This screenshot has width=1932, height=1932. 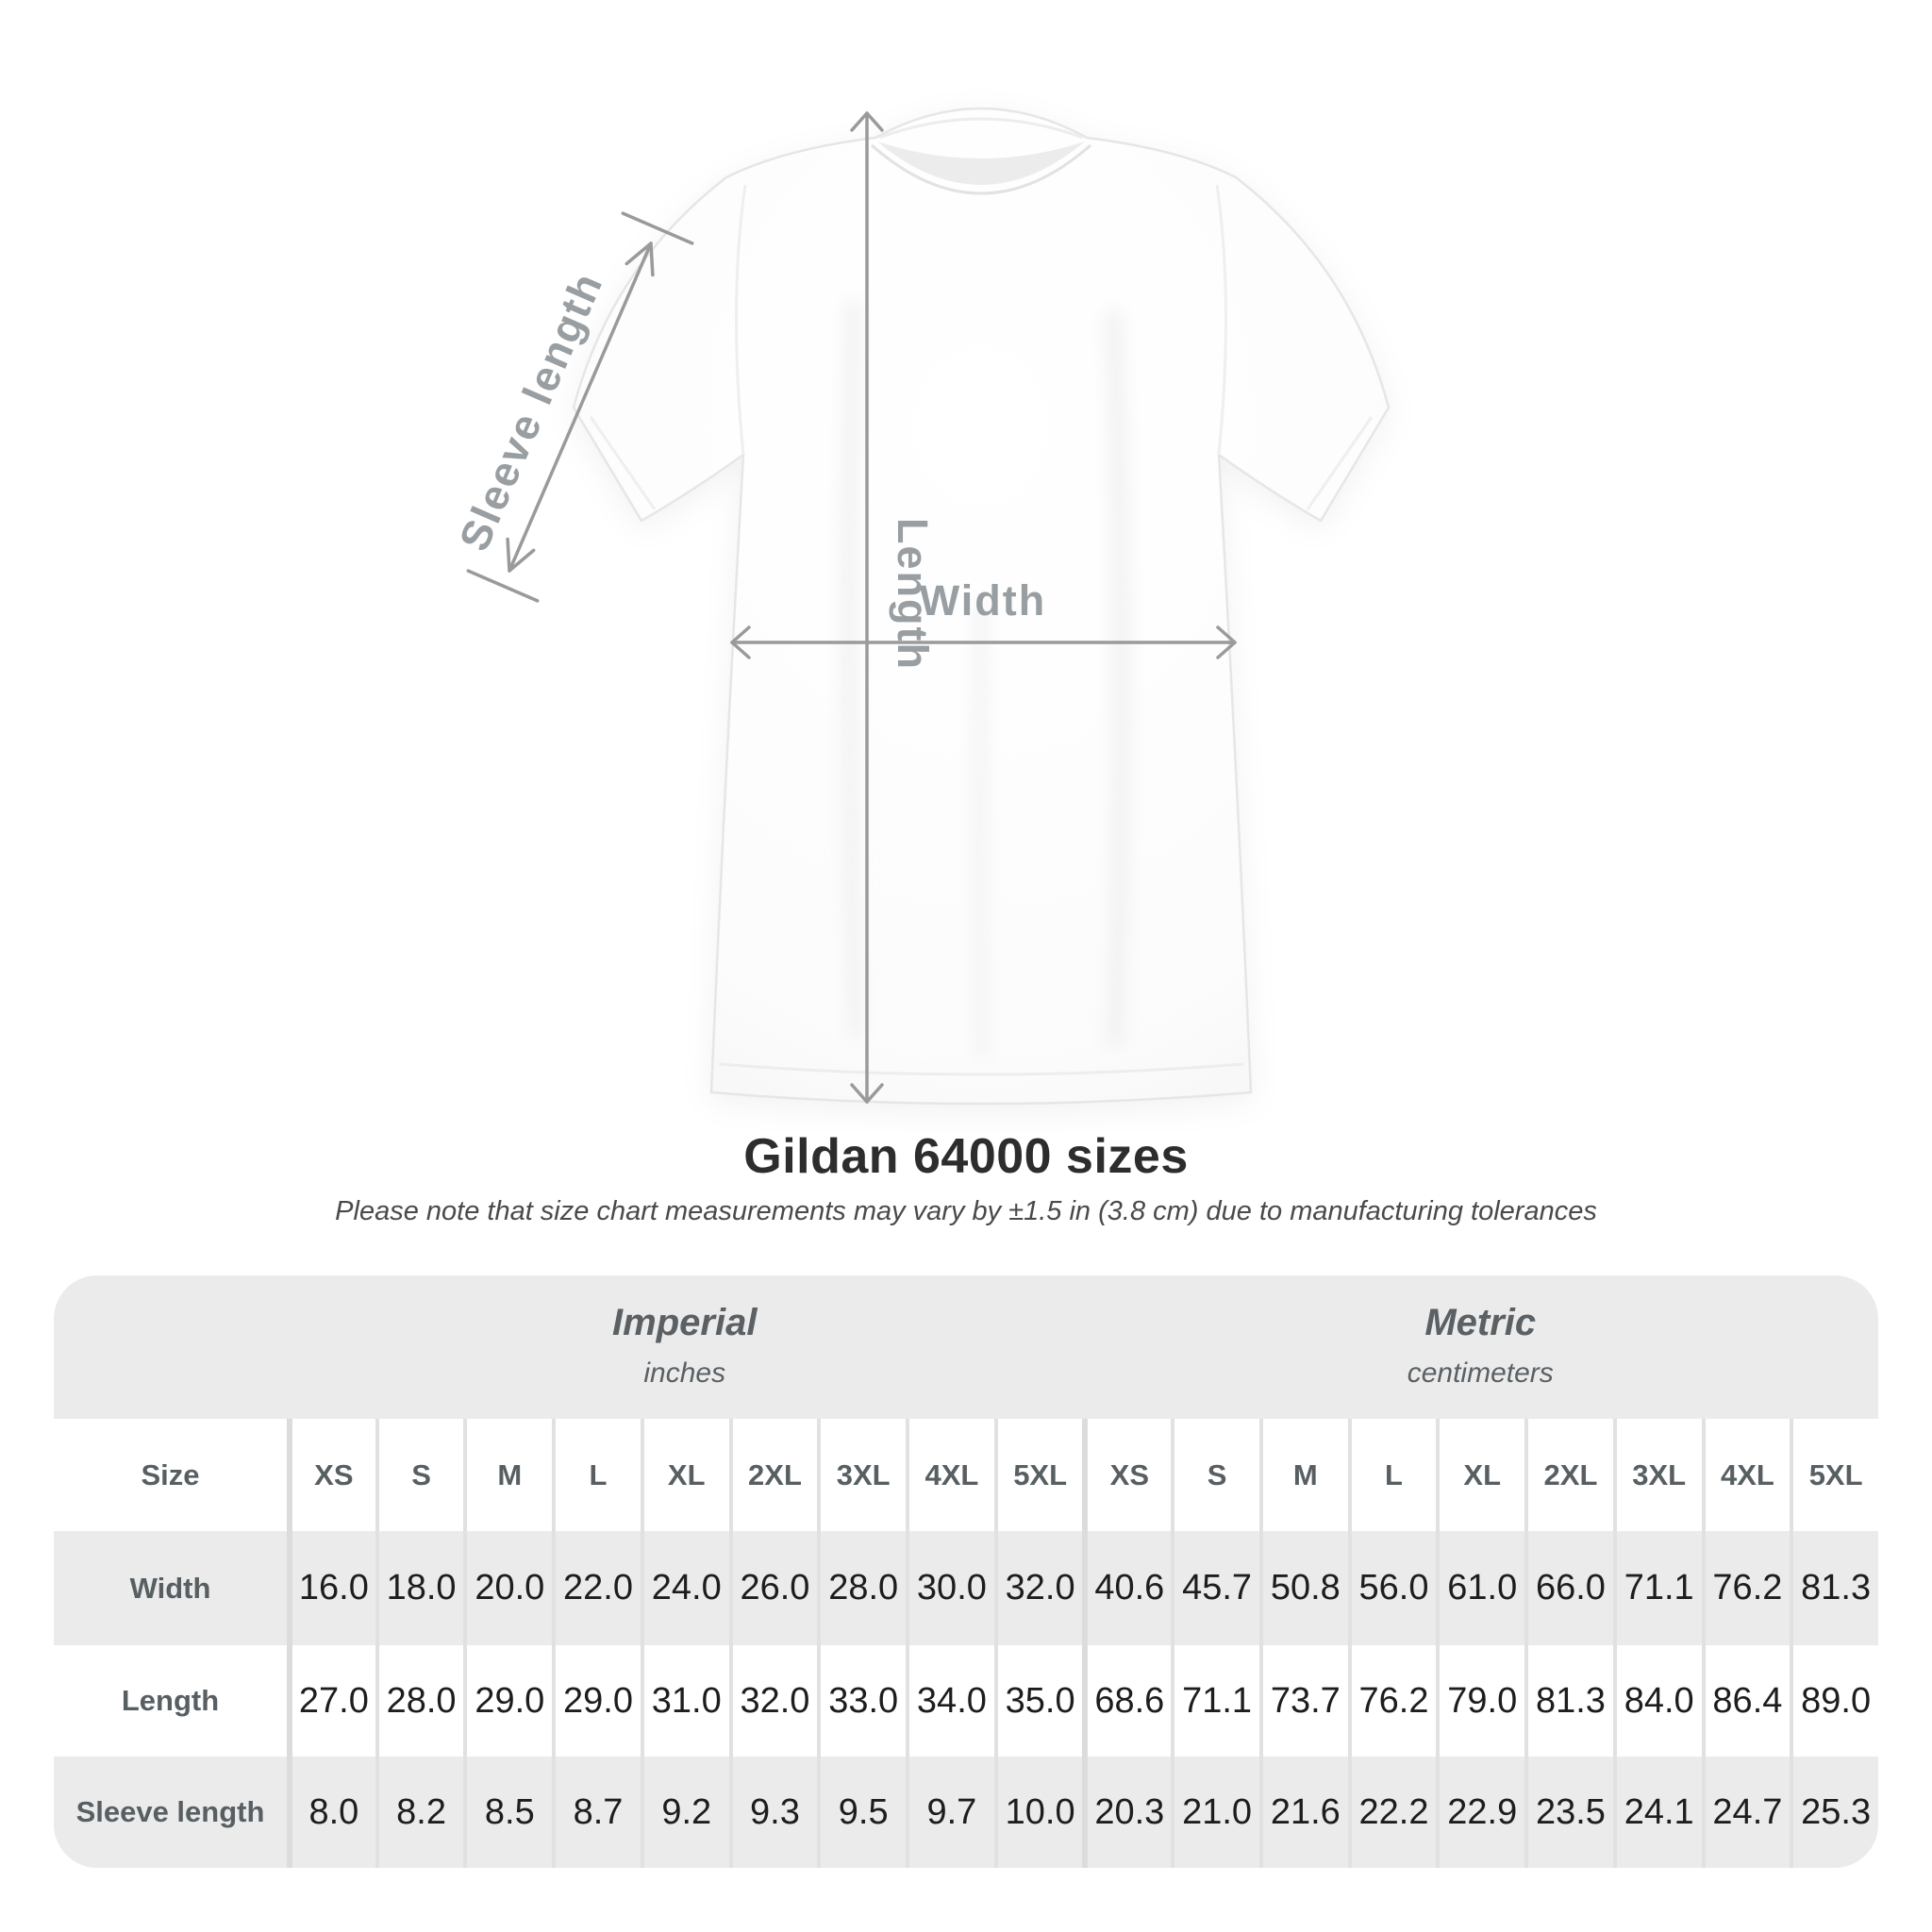 What do you see at coordinates (867, 607) in the screenshot?
I see `length-arrow` at bounding box center [867, 607].